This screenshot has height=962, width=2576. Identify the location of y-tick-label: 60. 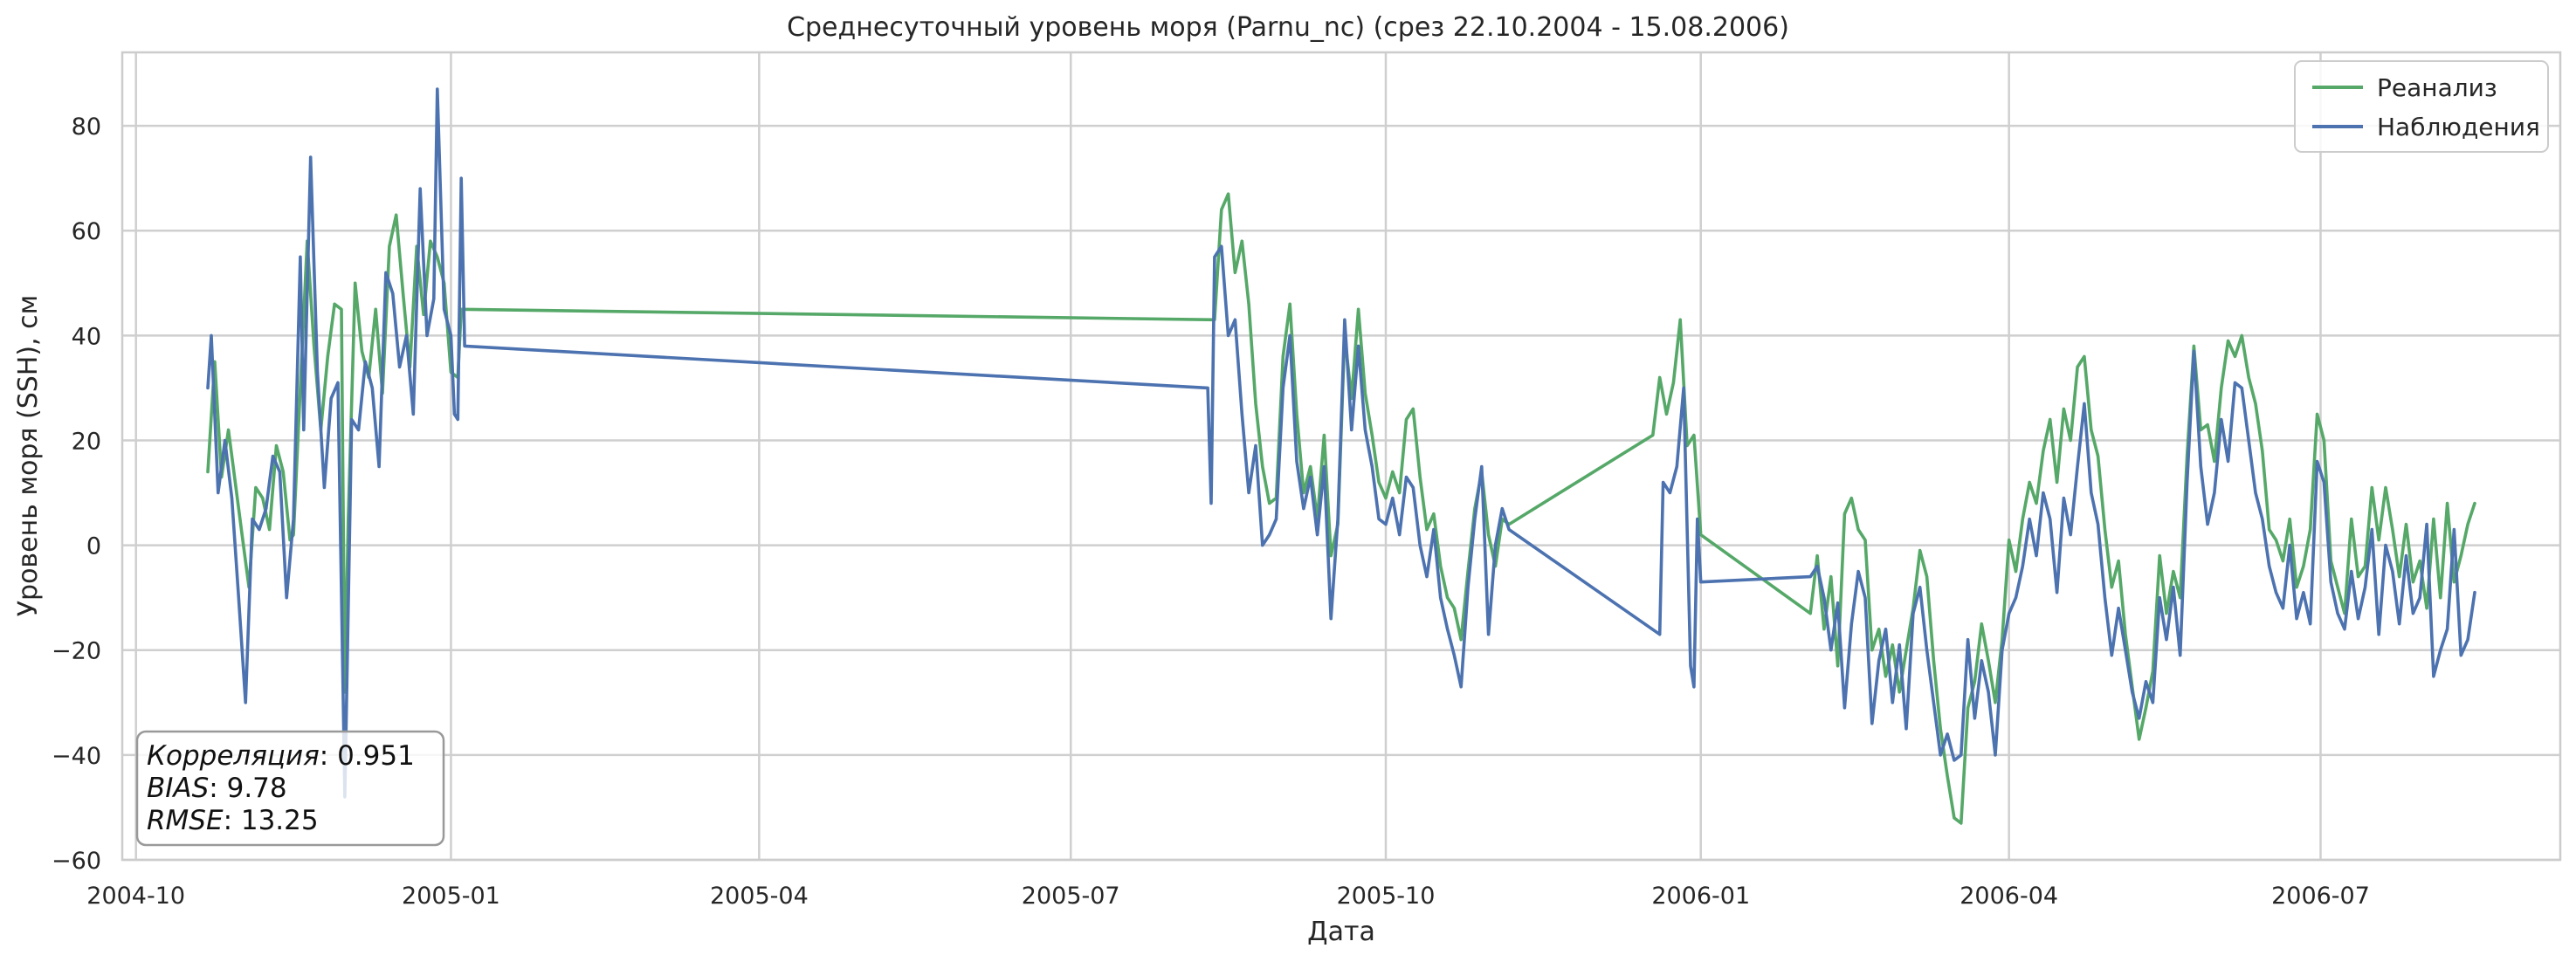
(86, 231).